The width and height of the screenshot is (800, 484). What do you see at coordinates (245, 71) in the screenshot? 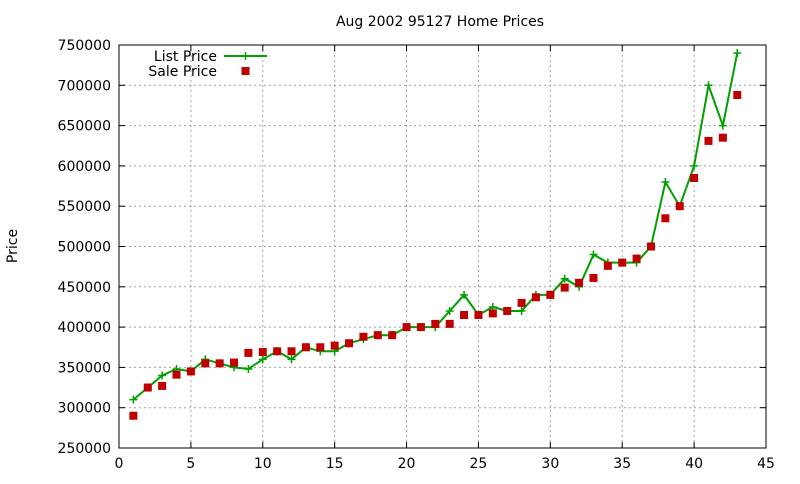
I see `legend-square-marker` at bounding box center [245, 71].